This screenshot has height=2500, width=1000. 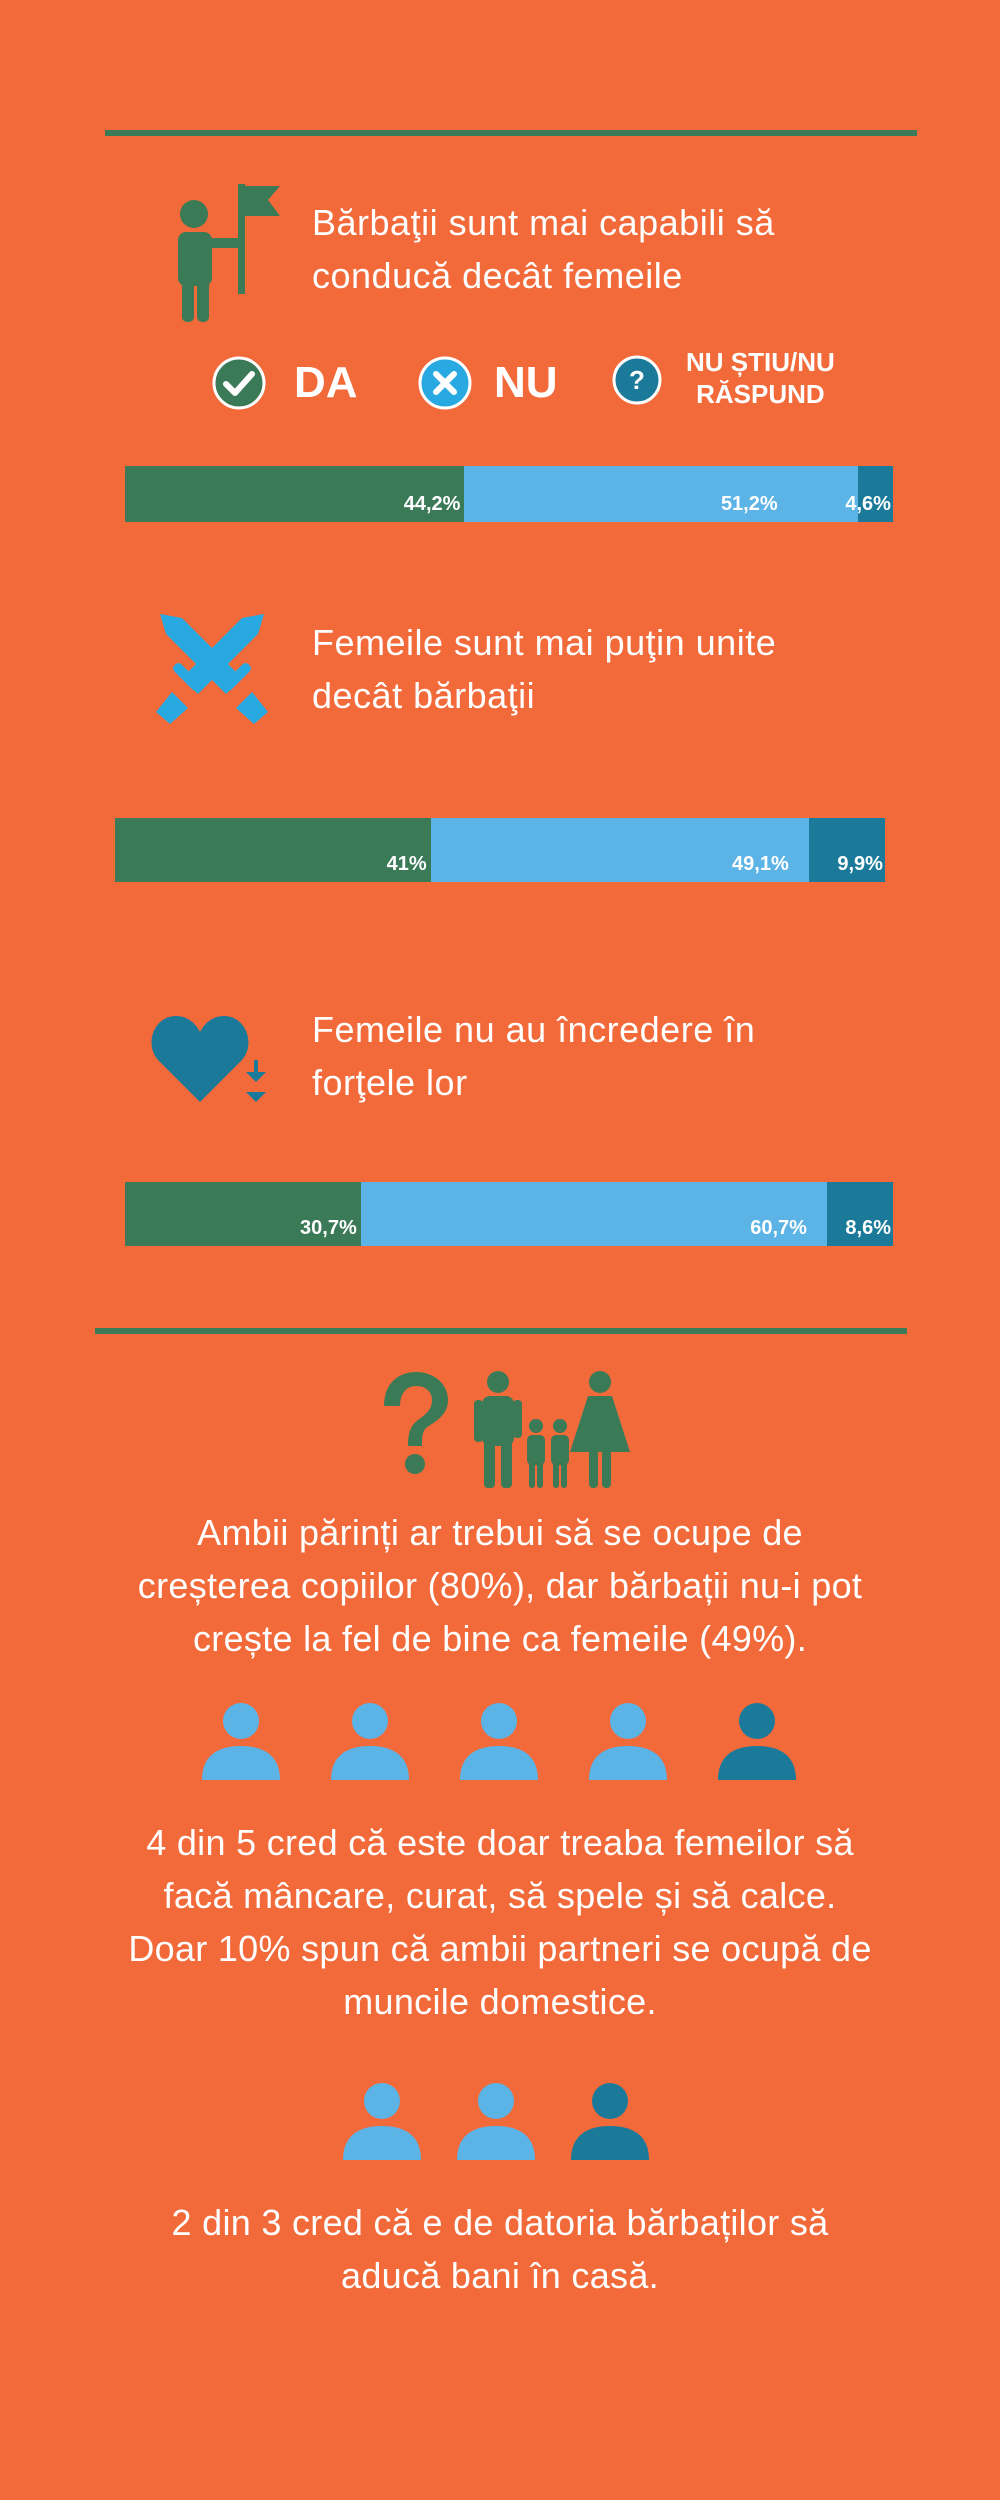 I want to click on bar-question-2: 41% 49,1% 9,9%, so click(x=500, y=850).